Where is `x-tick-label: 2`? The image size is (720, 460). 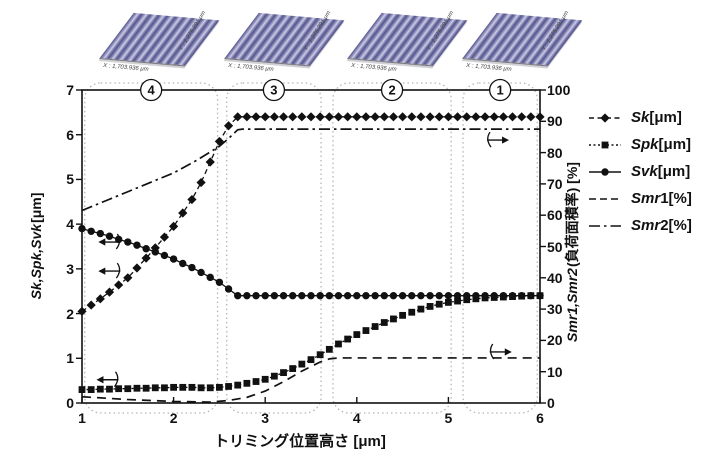
x-tick-label: 2 is located at coordinates (173, 418).